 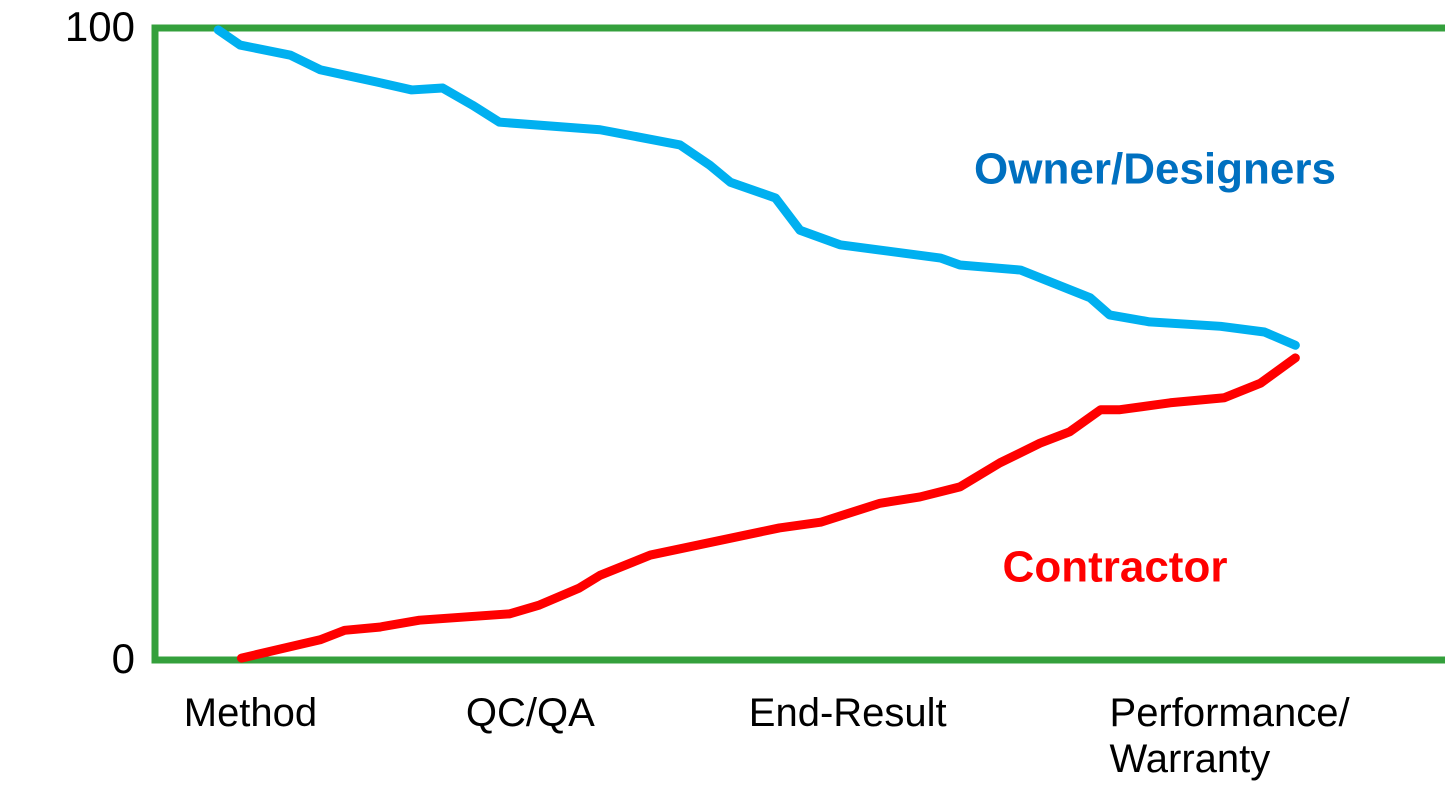 I want to click on y-tick-label: 100, so click(x=100, y=26).